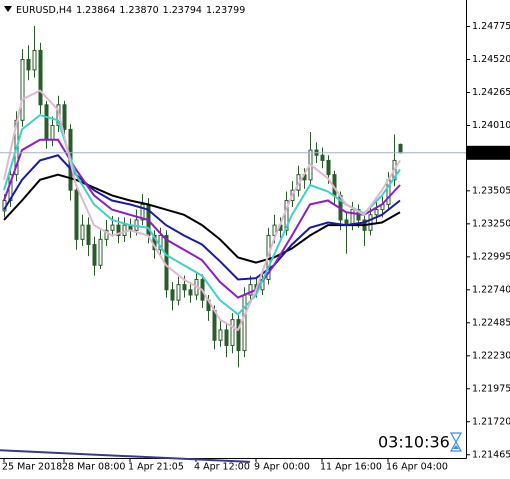 The height and width of the screenshot is (479, 510). I want to click on y-tick-label: 1.23250, so click(491, 223).